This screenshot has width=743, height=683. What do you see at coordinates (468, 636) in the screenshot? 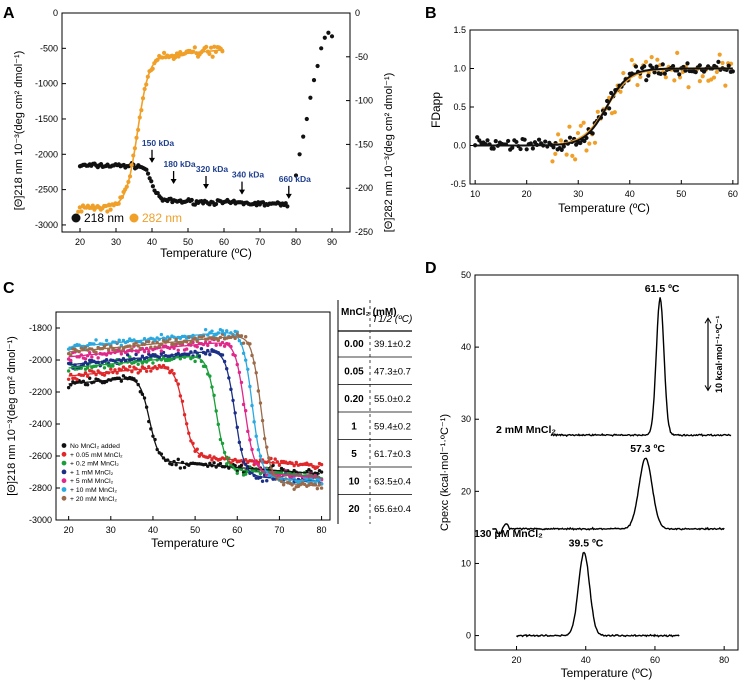
I see `y-tick-label: 0` at bounding box center [468, 636].